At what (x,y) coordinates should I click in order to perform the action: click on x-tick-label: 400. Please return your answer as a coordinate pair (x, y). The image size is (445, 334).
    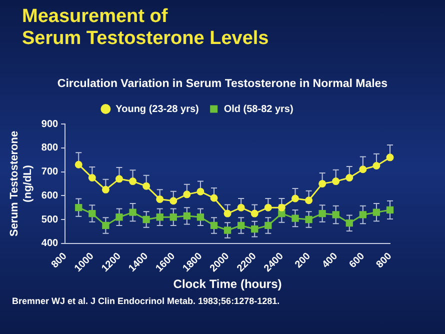
    Looking at the image, I should click on (330, 260).